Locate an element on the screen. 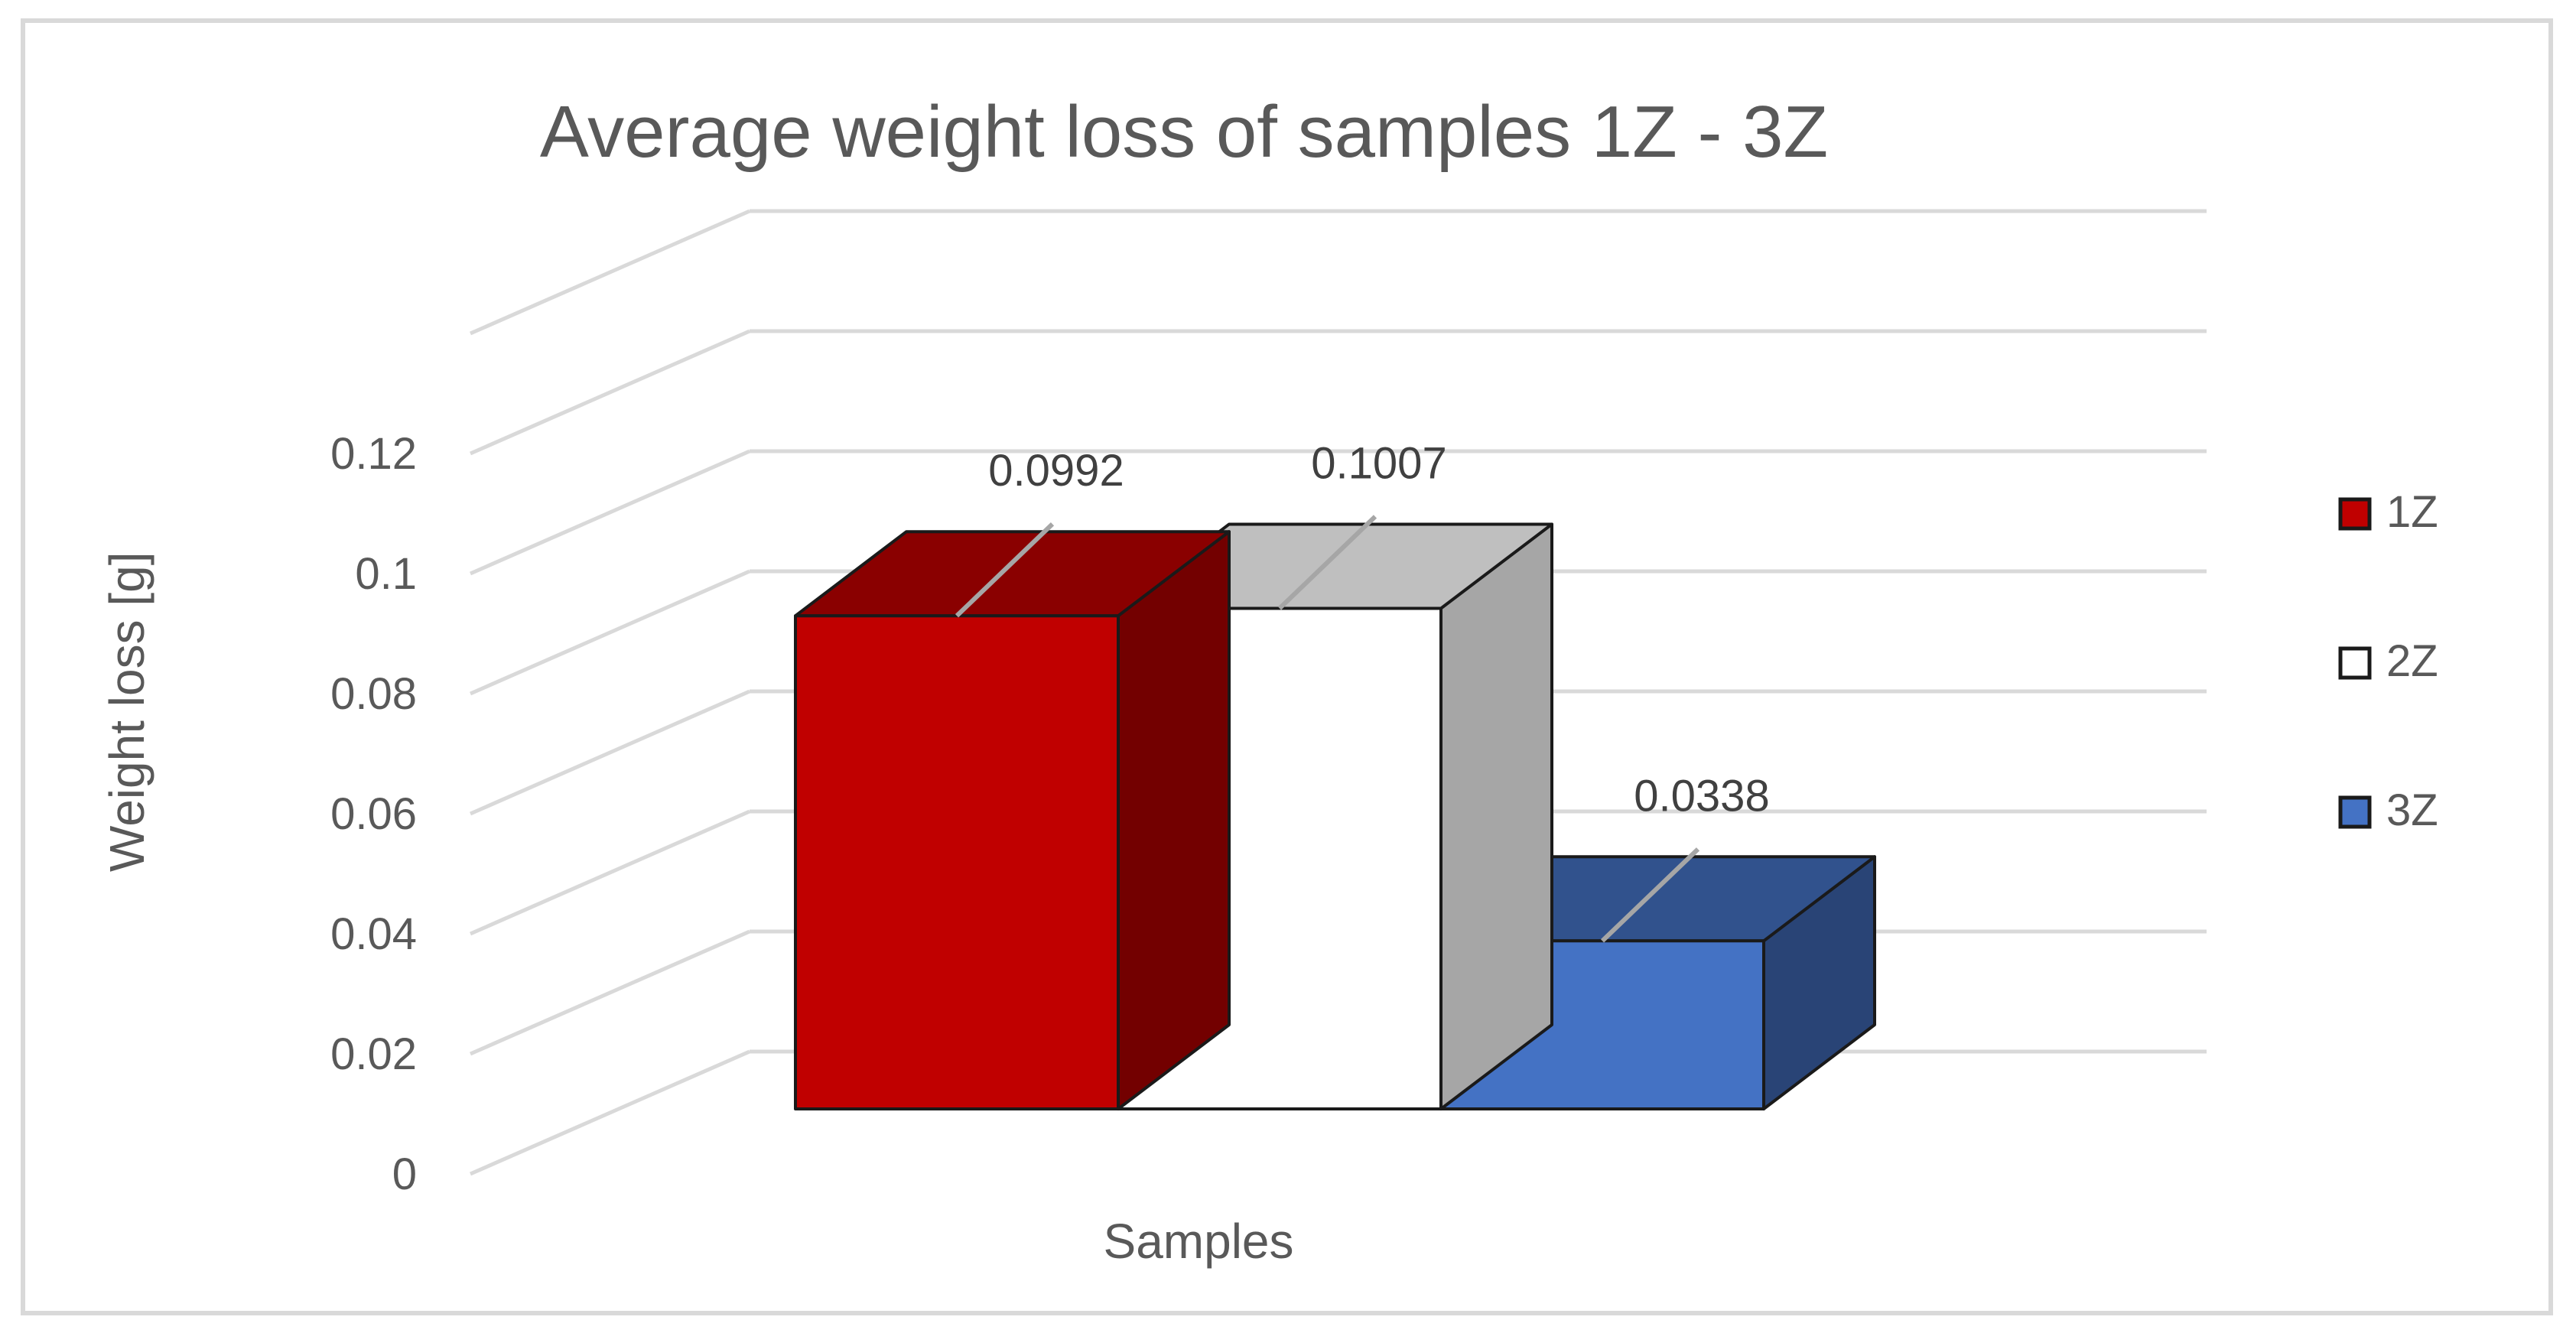 This screenshot has height=1333, width=2576. y-tick-labels: 0 0.02 0.04 0.06 0.08 0.1 0.12 is located at coordinates (373, 814).